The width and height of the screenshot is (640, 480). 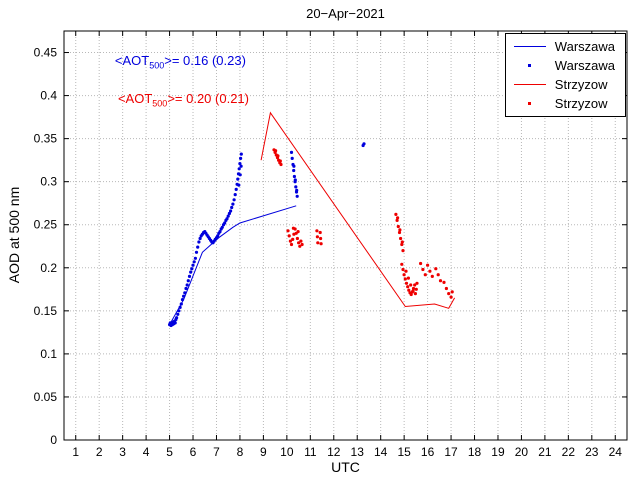 What do you see at coordinates (14, 235) in the screenshot?
I see `y-axis-label: AOD at 500 nm` at bounding box center [14, 235].